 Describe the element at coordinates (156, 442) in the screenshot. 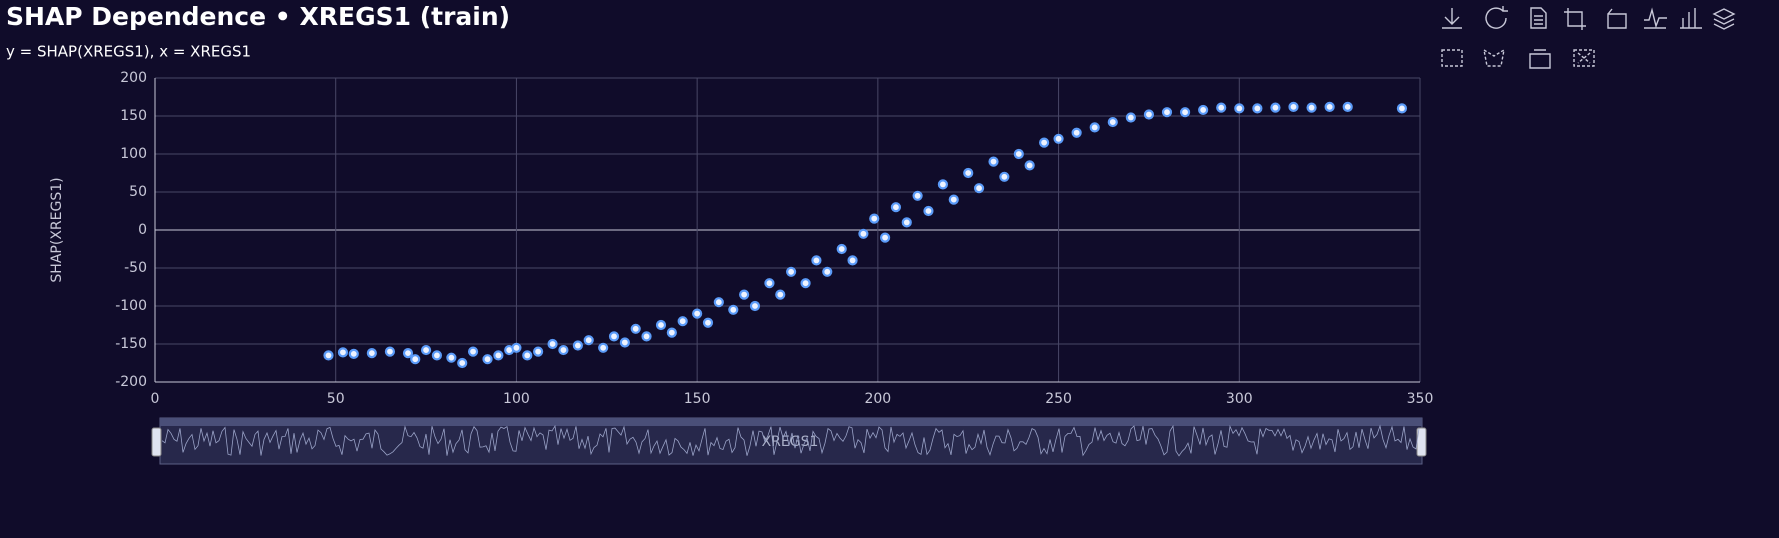

I see `zoom-handle` at that location.